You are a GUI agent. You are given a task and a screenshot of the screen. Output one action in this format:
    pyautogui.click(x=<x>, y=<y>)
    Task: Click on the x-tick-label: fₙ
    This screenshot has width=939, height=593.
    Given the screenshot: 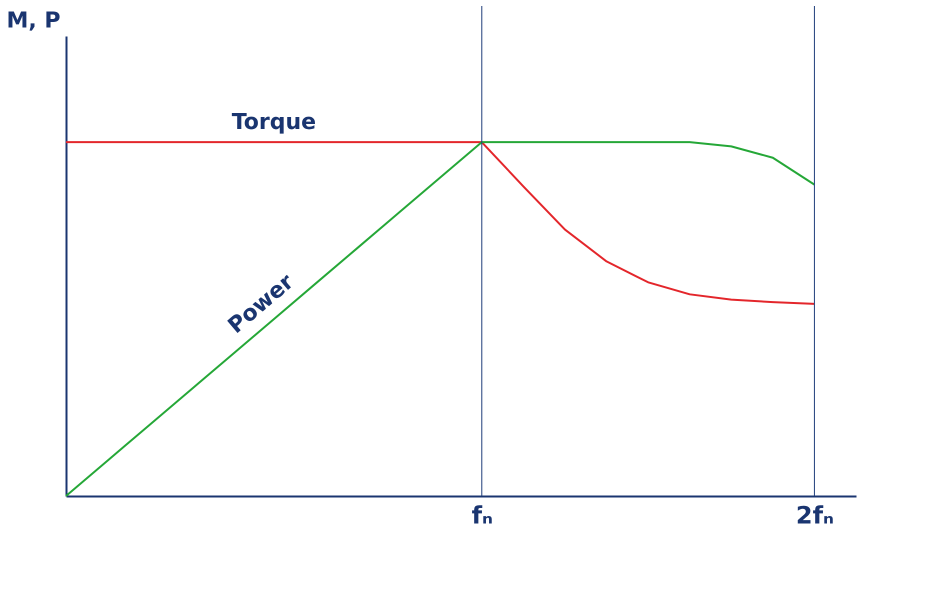 What is the action you would take?
    pyautogui.click(x=482, y=516)
    